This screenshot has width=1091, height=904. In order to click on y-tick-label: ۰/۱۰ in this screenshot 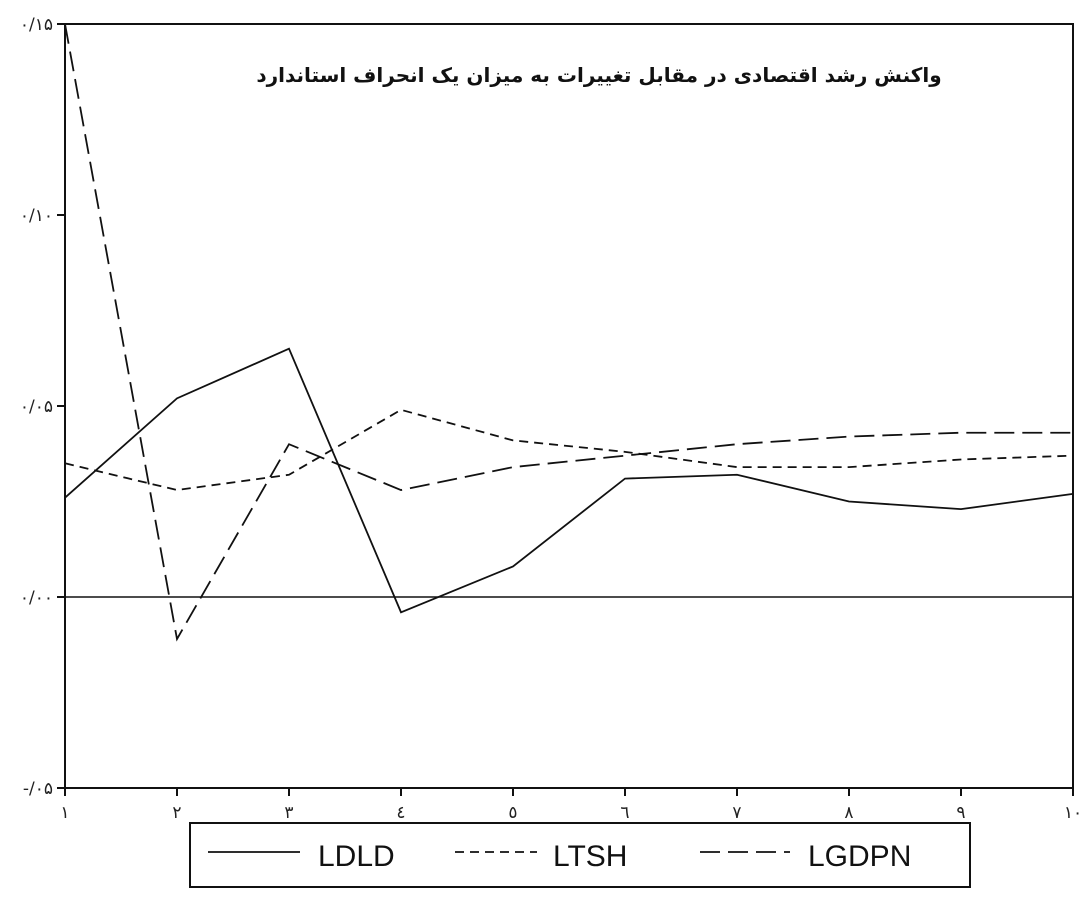, I will do `click(36, 216)`.